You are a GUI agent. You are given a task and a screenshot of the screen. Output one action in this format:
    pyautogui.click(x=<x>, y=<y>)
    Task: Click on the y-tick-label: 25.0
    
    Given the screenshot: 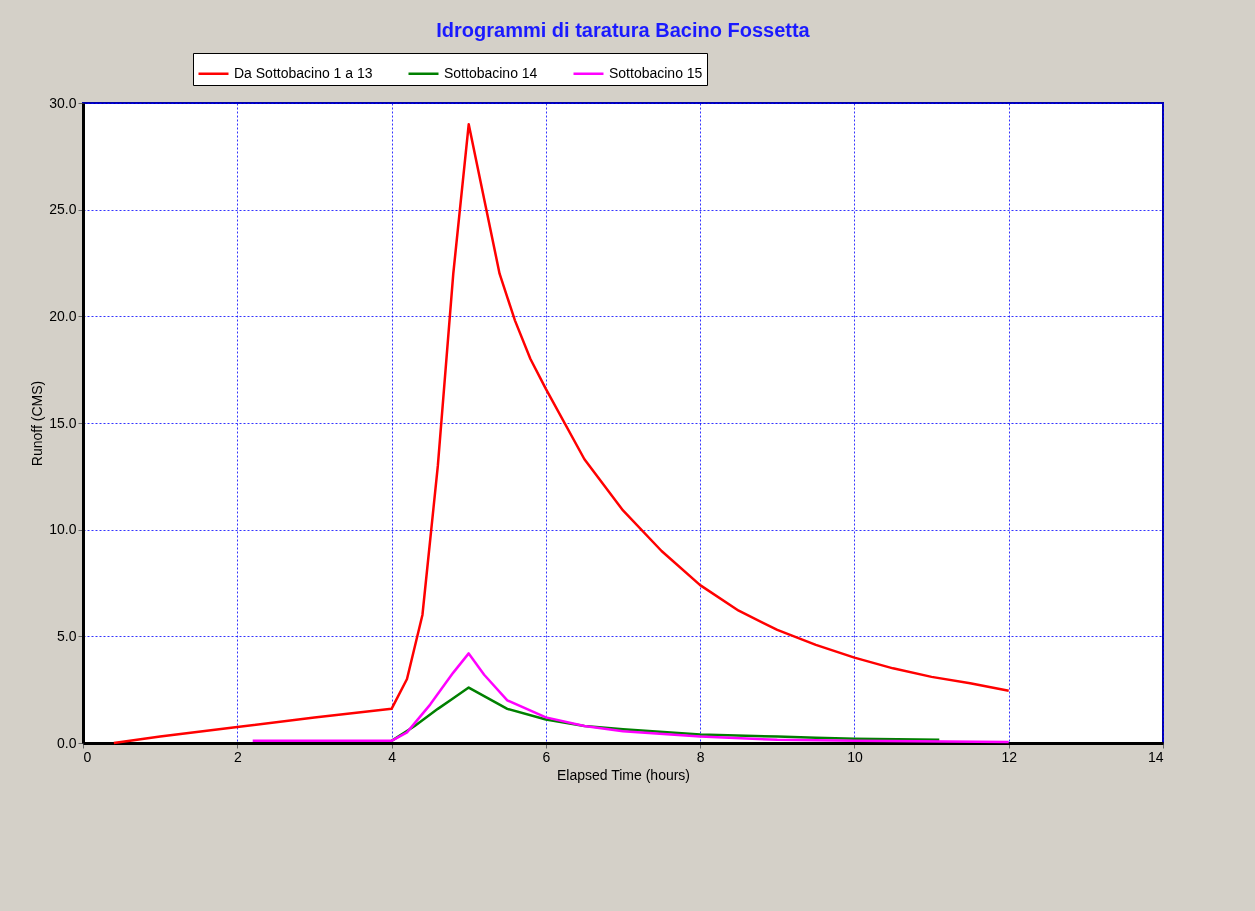 What is the action you would take?
    pyautogui.click(x=63, y=209)
    